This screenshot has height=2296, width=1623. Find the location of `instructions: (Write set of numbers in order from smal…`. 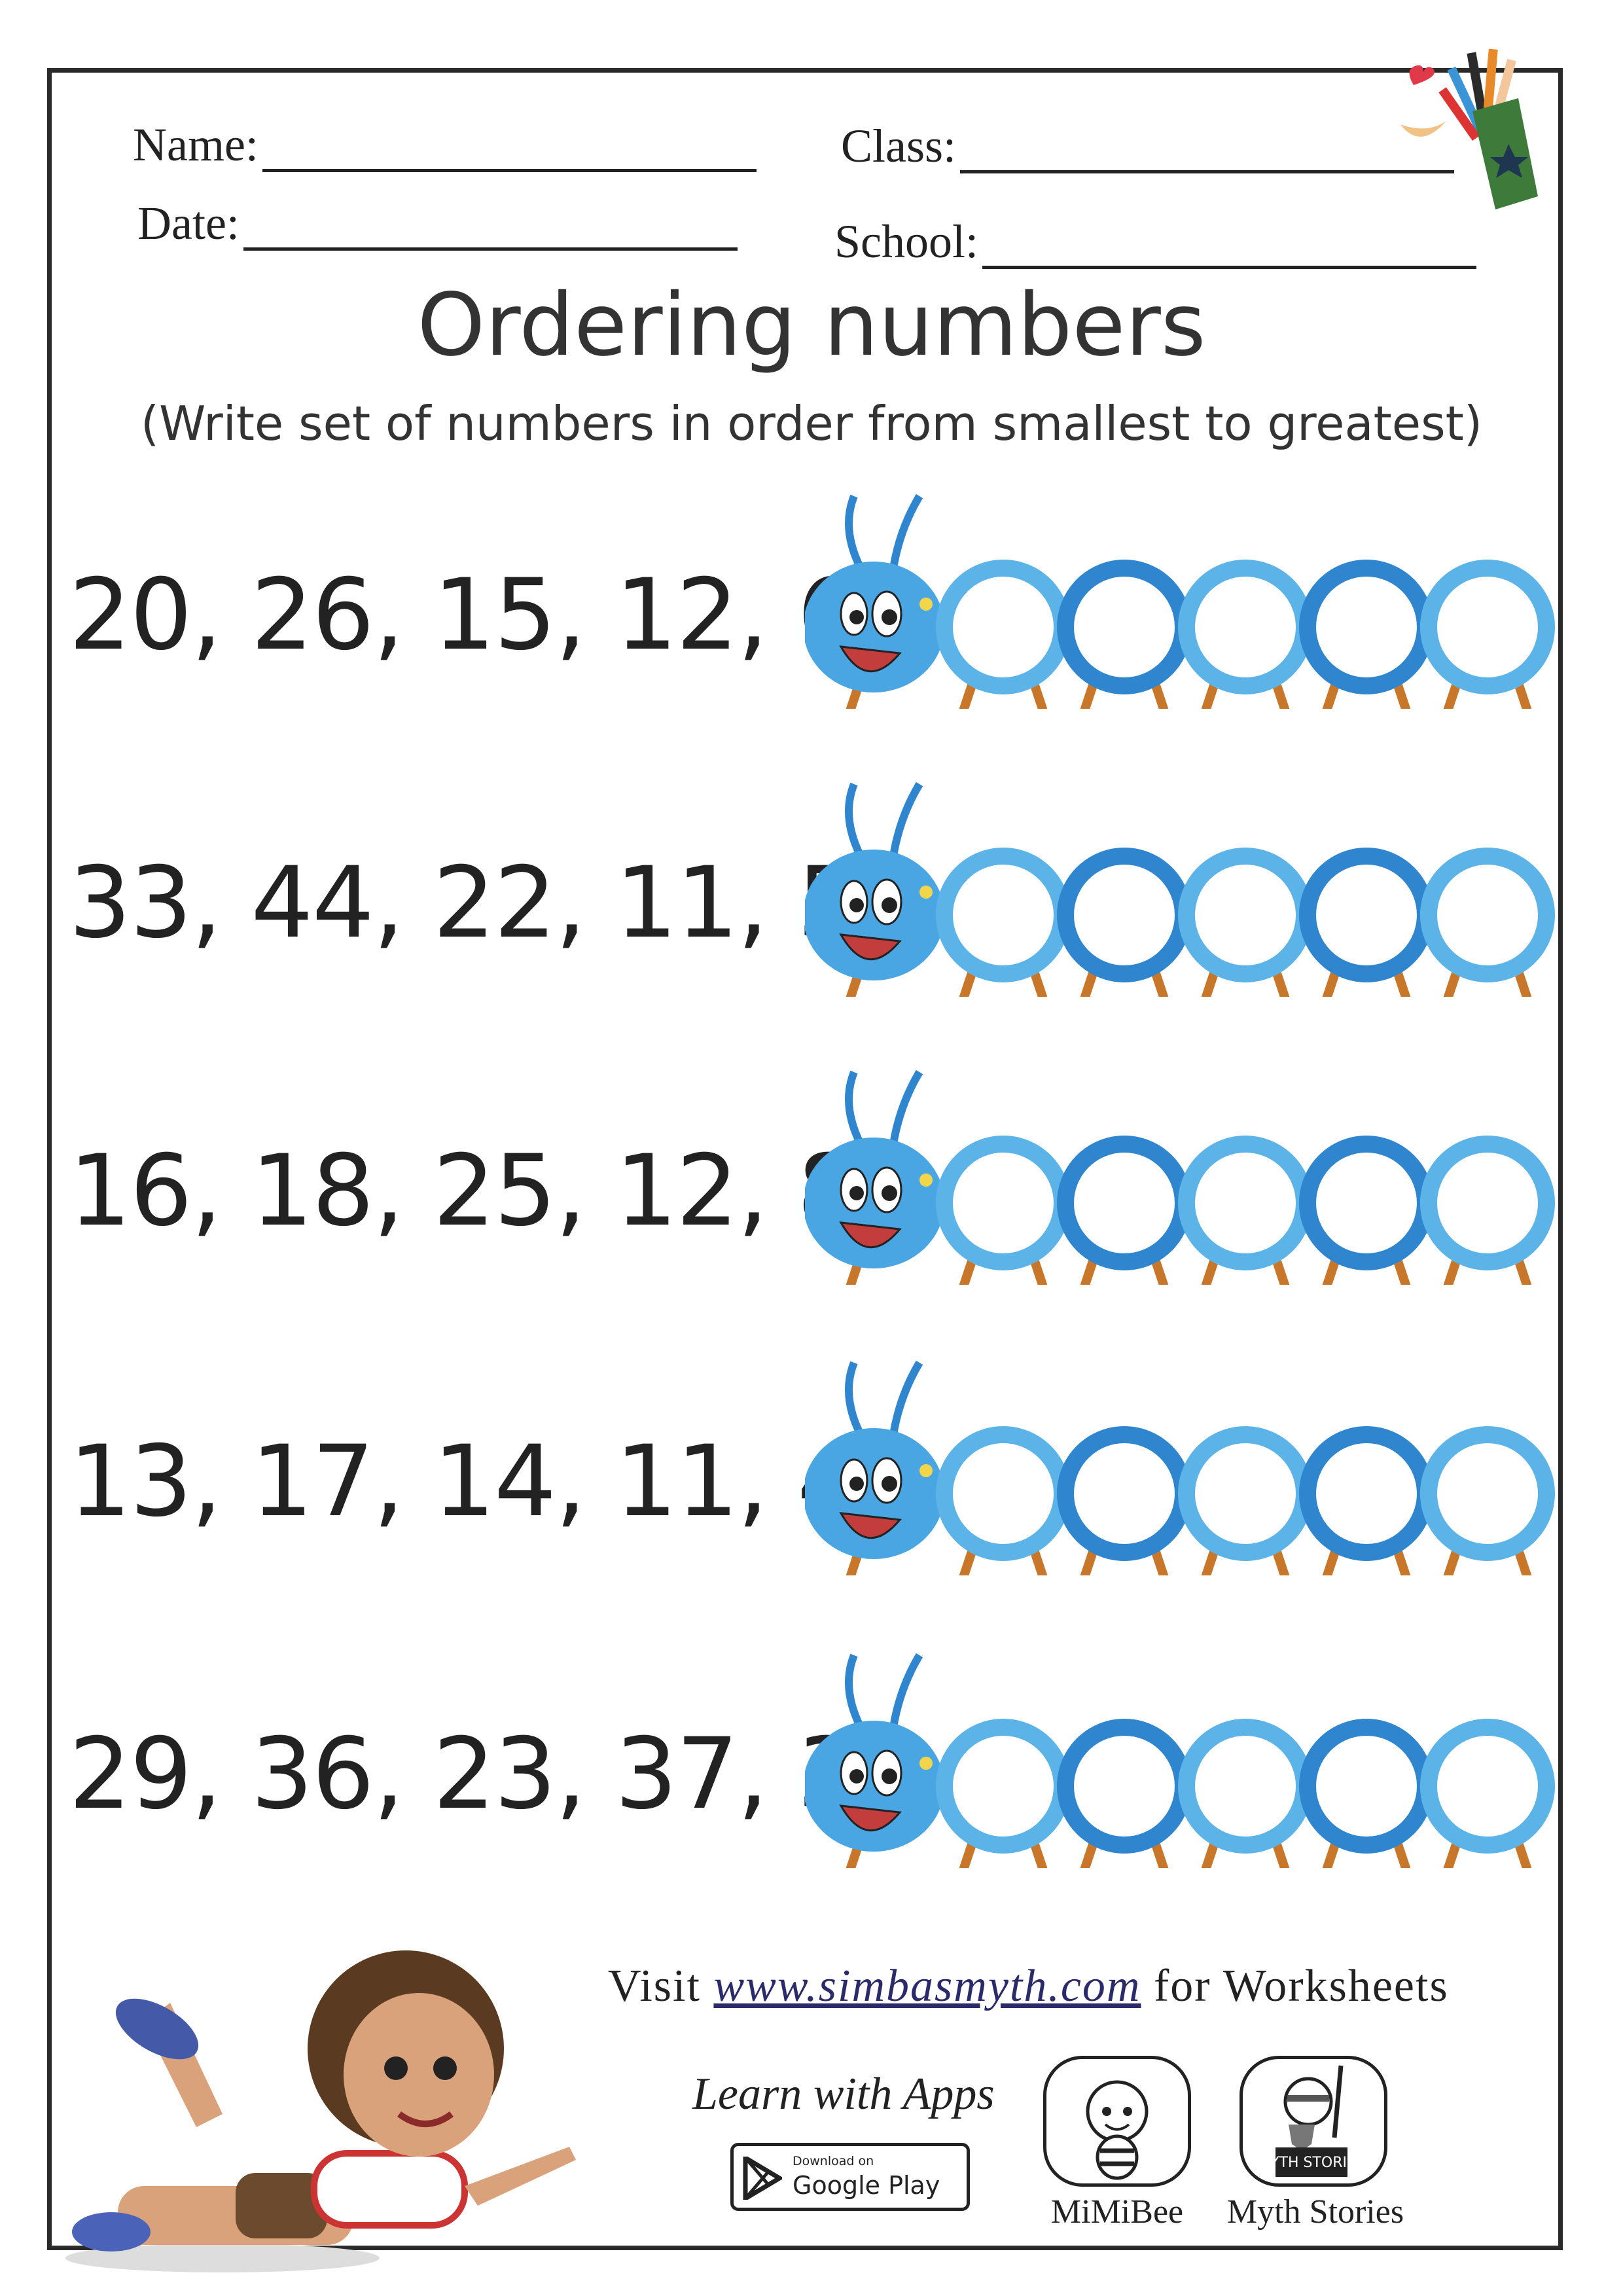

instructions: (Write set of numbers in order from smal… is located at coordinates (811, 423).